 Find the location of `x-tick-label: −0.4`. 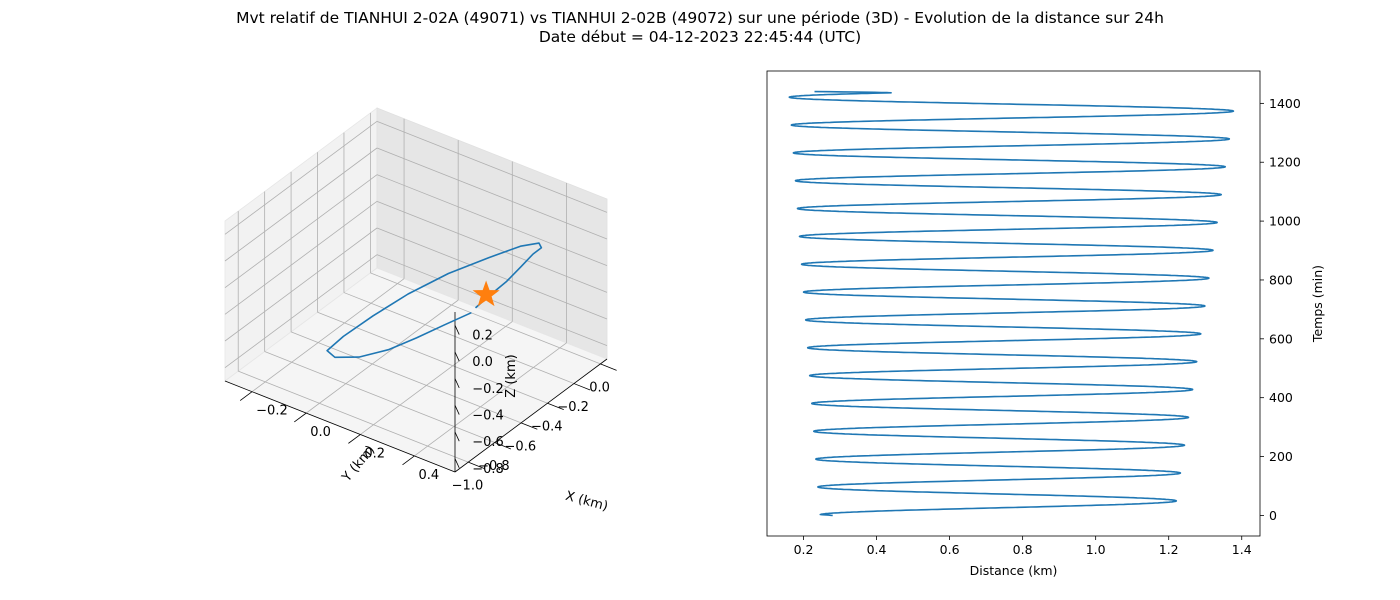

x-tick-label: −0.4 is located at coordinates (547, 427).